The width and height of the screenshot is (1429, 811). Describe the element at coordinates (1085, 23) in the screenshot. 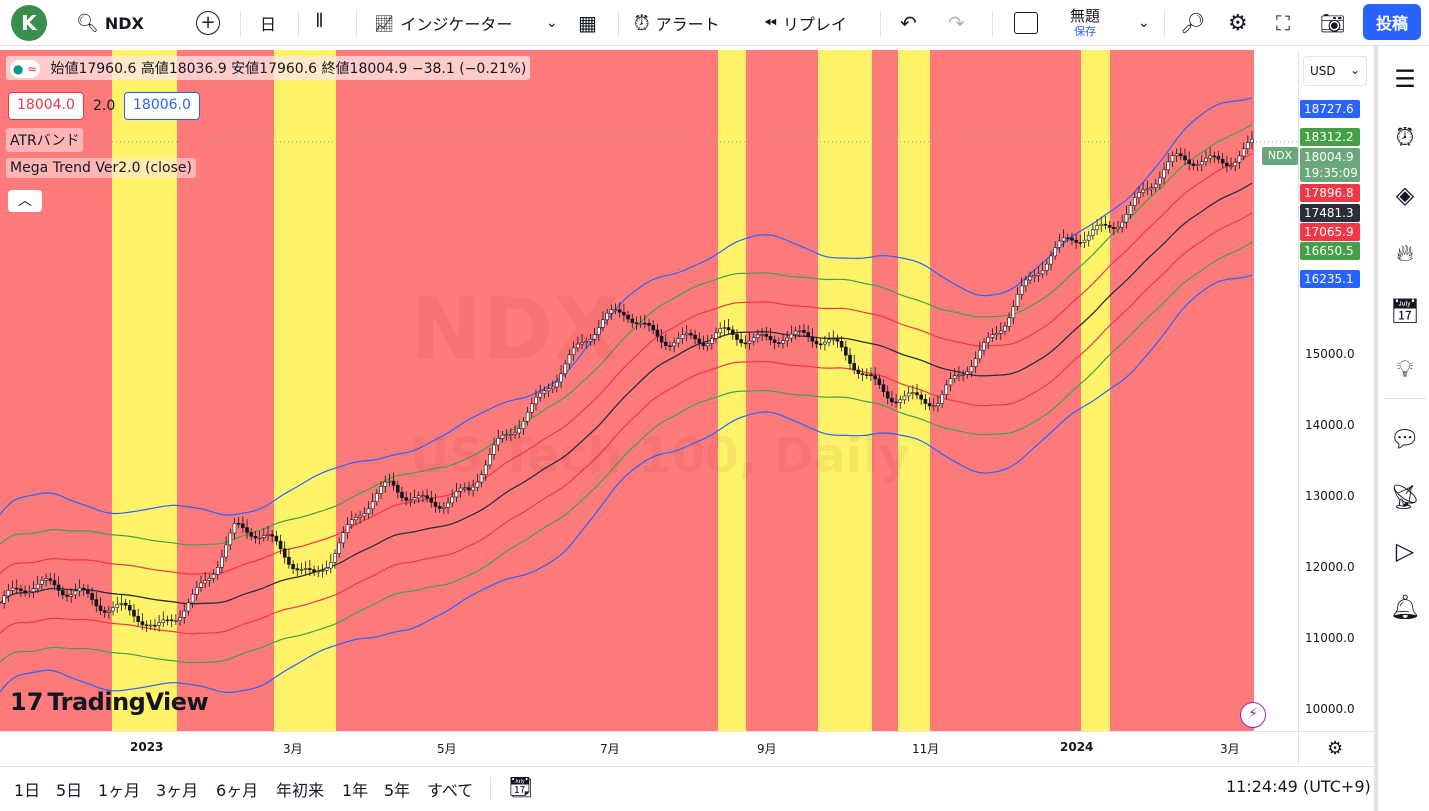

I see `layout-name-button: 無題 保存` at that location.